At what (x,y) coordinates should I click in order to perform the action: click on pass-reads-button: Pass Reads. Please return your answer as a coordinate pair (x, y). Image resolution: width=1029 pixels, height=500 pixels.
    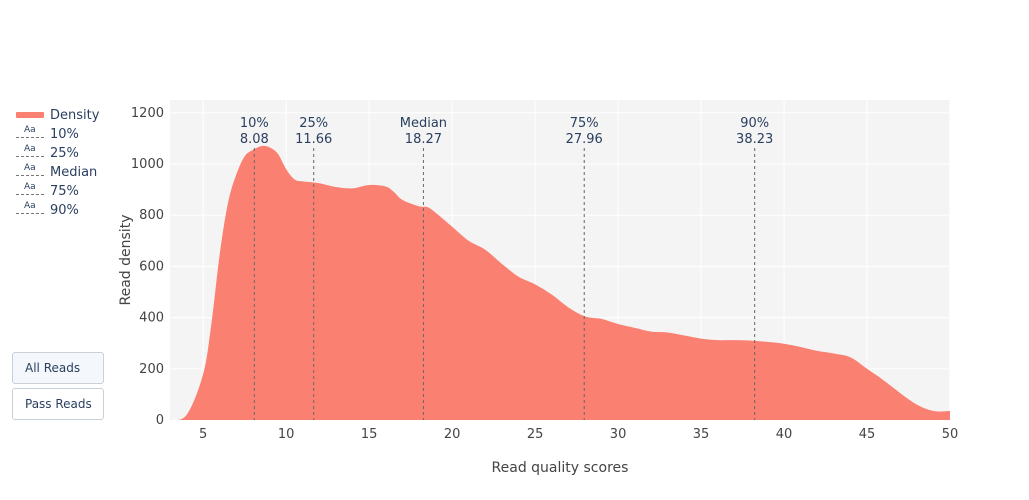
    Looking at the image, I should click on (58, 404).